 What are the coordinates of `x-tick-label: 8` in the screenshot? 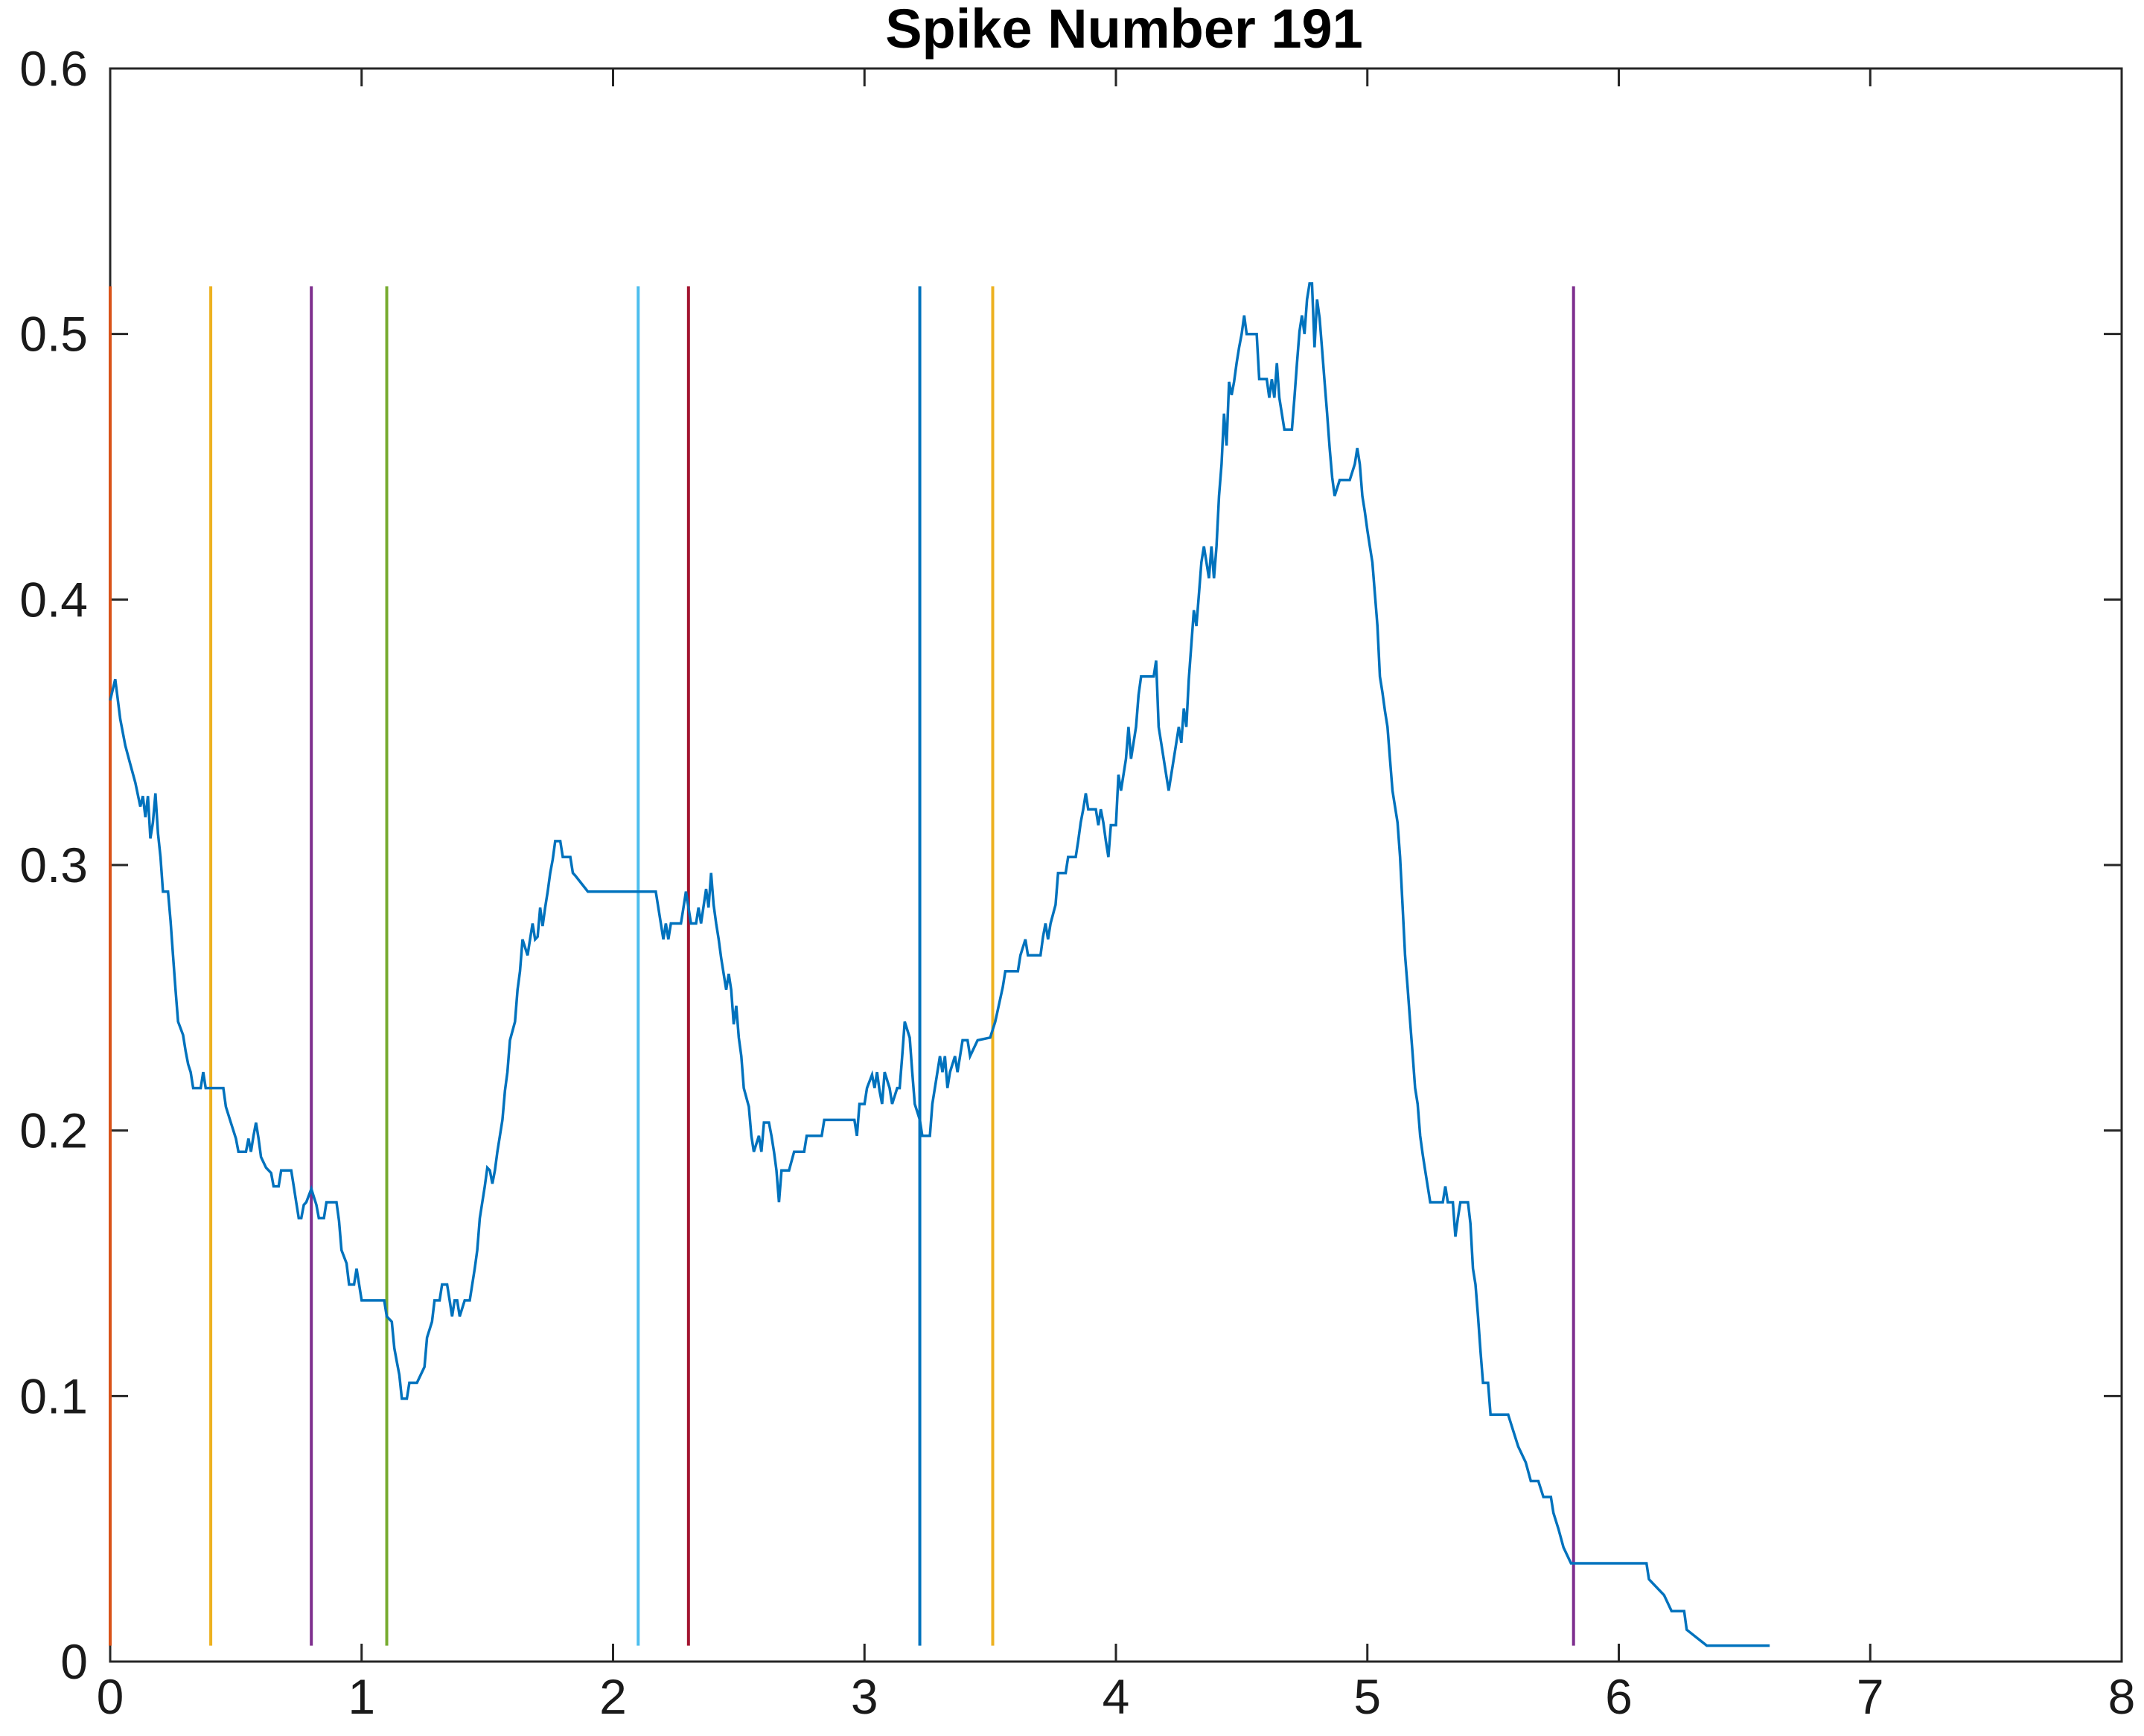 It's located at (2122, 1696).